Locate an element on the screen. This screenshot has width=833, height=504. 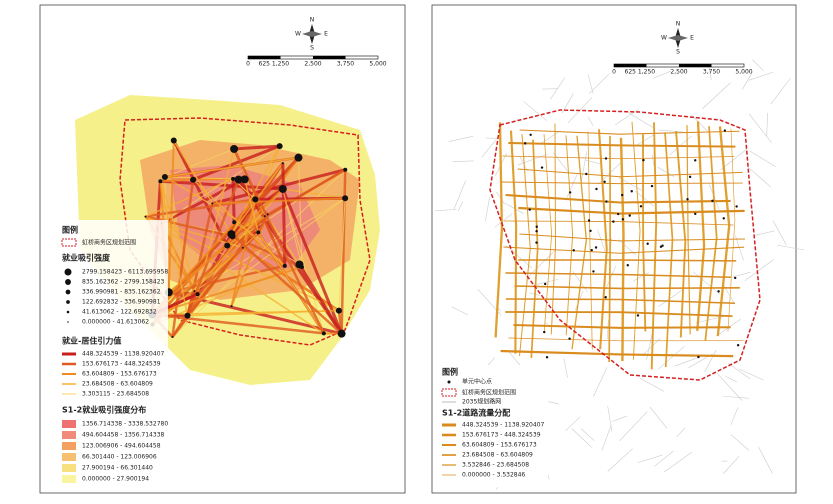
legend-label: 123.006906 - 494.604458 is located at coordinates (121, 446).